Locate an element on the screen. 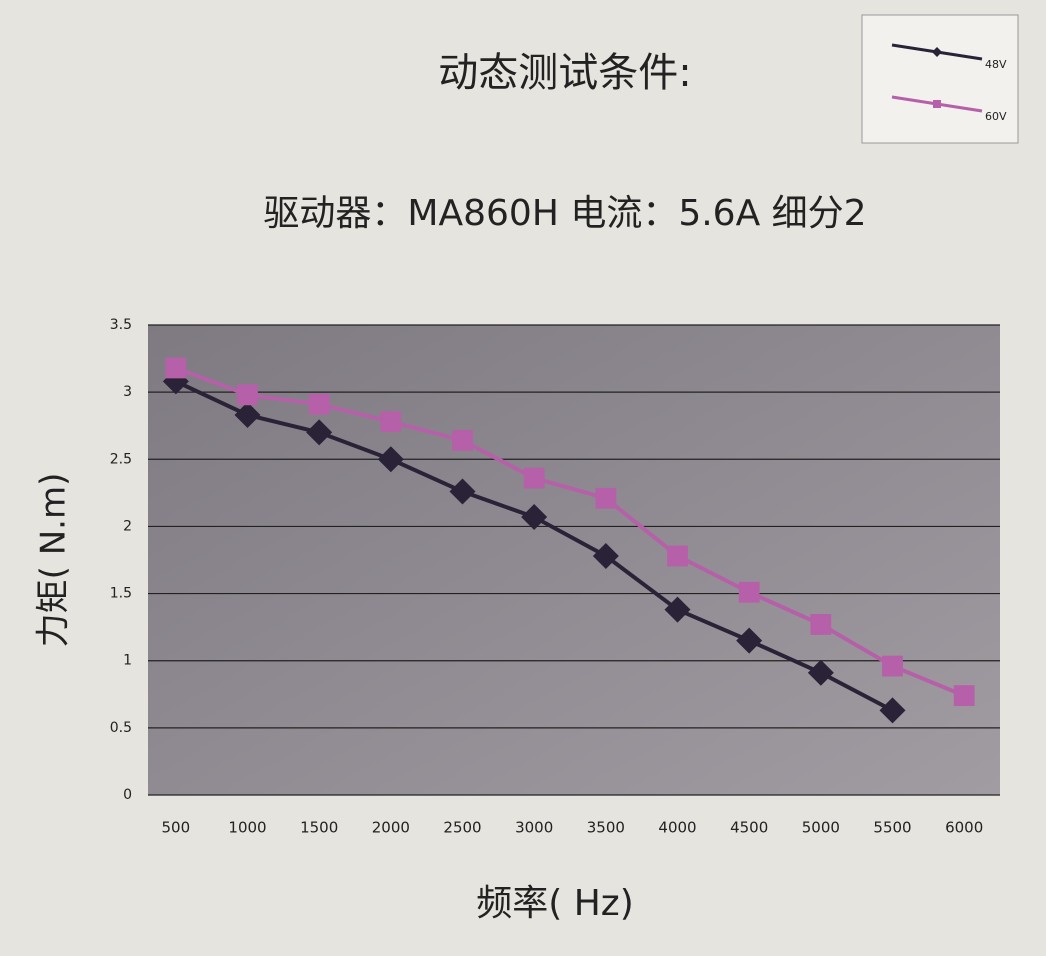  x-tick-label: 500 is located at coordinates (176, 828).